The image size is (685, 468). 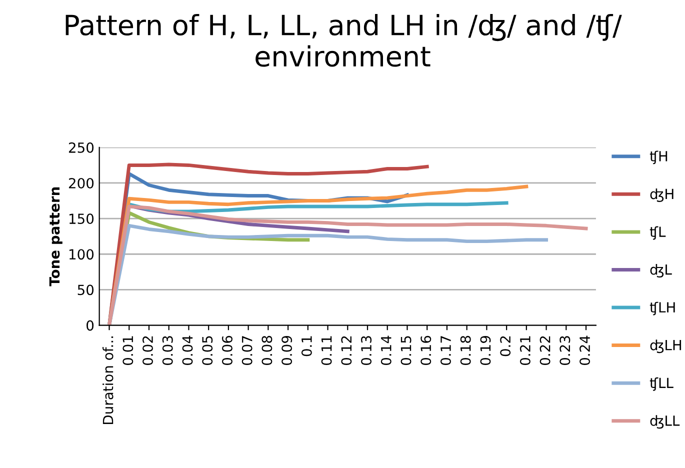 I want to click on legend-label: ʤL, so click(x=661, y=271).